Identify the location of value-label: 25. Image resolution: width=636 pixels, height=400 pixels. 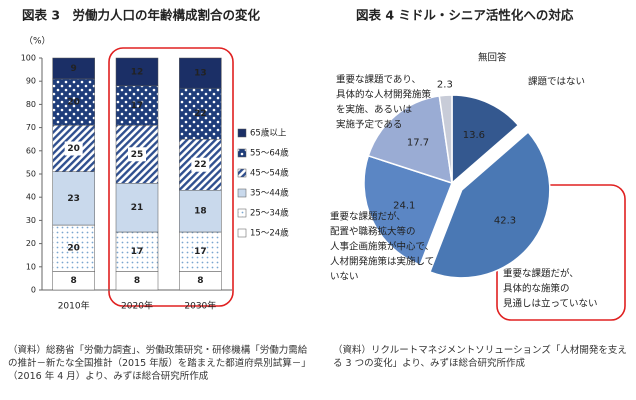
(137, 155).